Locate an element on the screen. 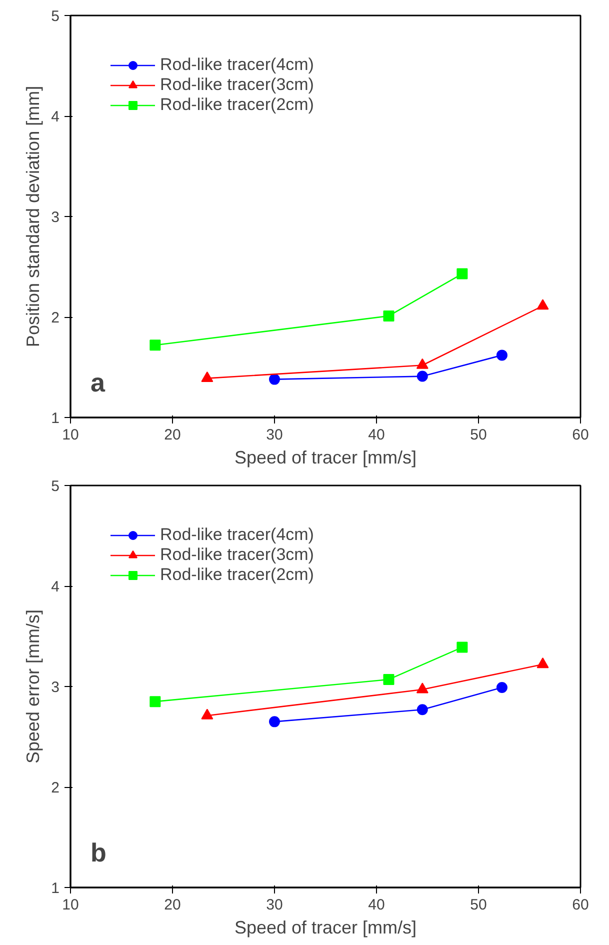  annotation: a is located at coordinates (98, 383).